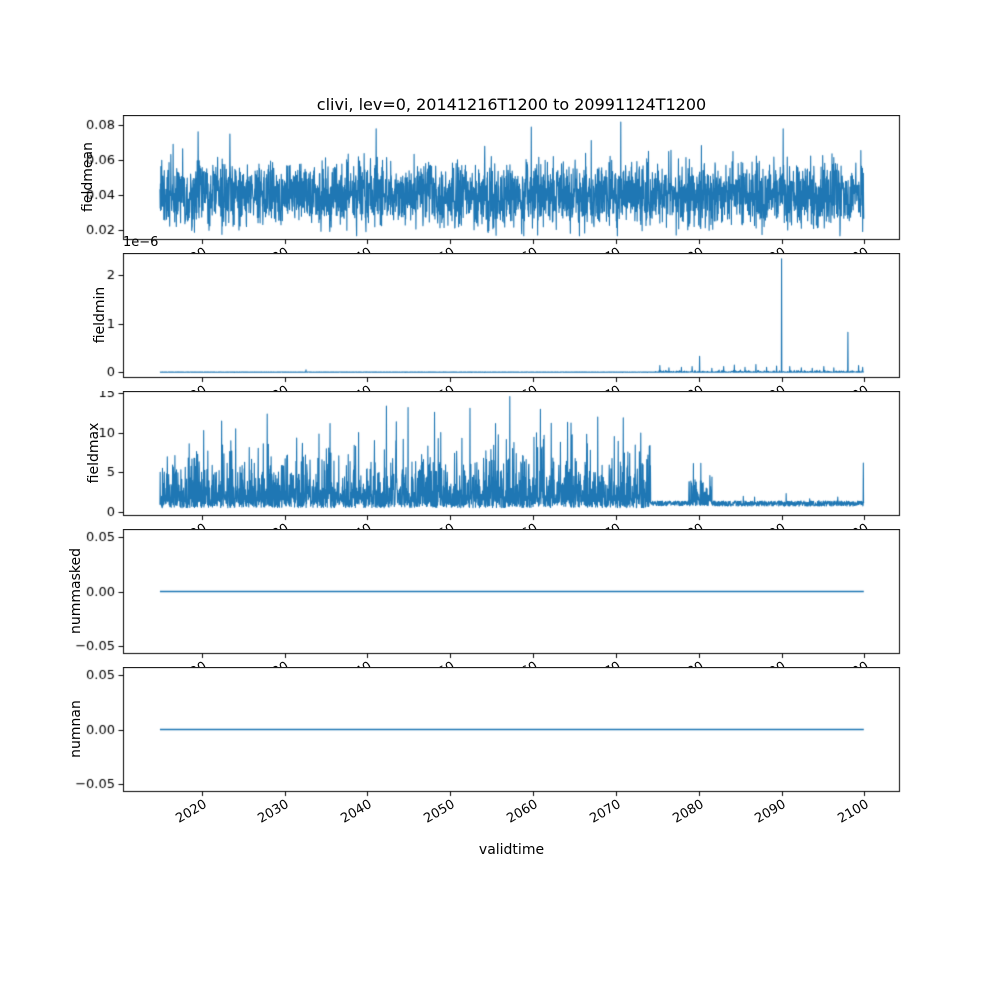  I want to click on ylabel-fieldmax: fieldmax, so click(94, 453).